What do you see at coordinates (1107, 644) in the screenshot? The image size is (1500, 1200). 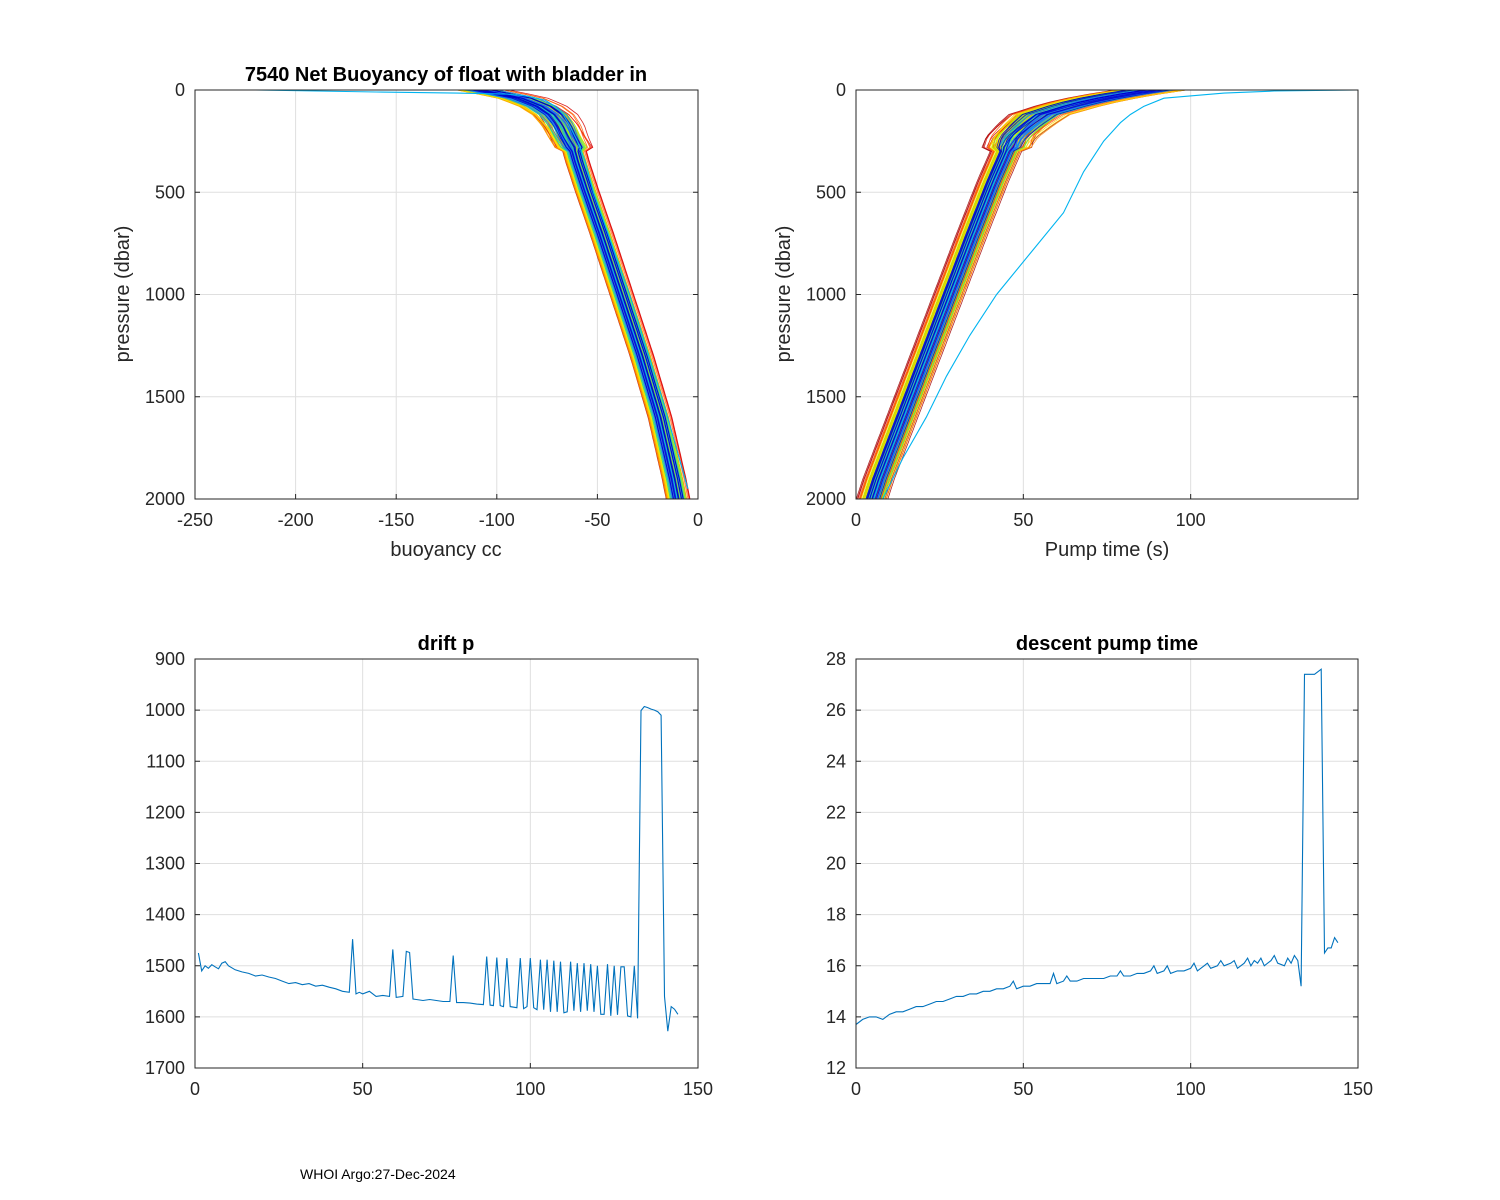 I see `descent-pump-time-title: descent pump time` at bounding box center [1107, 644].